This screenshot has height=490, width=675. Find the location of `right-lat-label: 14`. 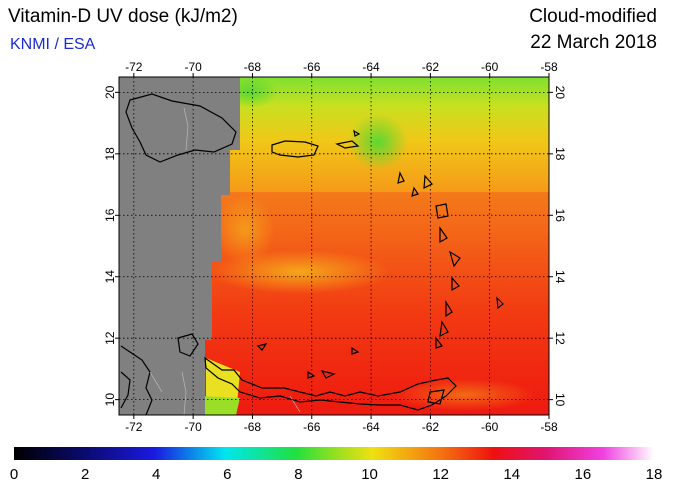

right-lat-label: 14 is located at coordinates (560, 277).